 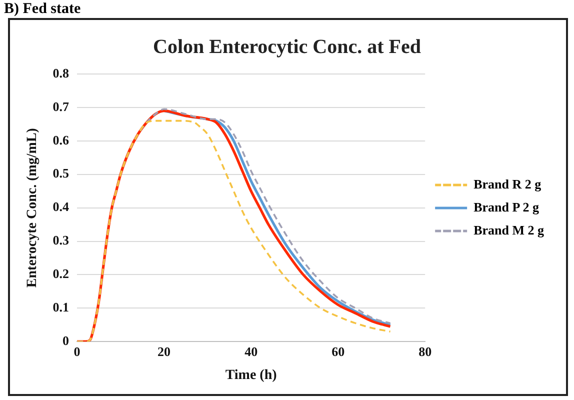 I want to click on legend-label: Brand R 2 g, so click(x=508, y=184).